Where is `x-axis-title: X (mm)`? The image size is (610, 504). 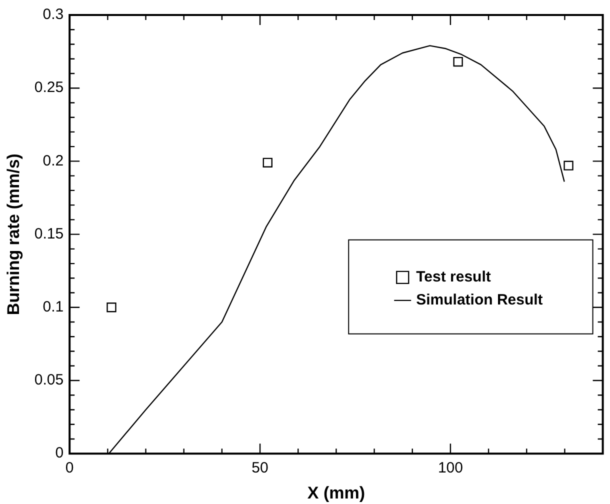 x-axis-title: X (mm) is located at coordinates (336, 492).